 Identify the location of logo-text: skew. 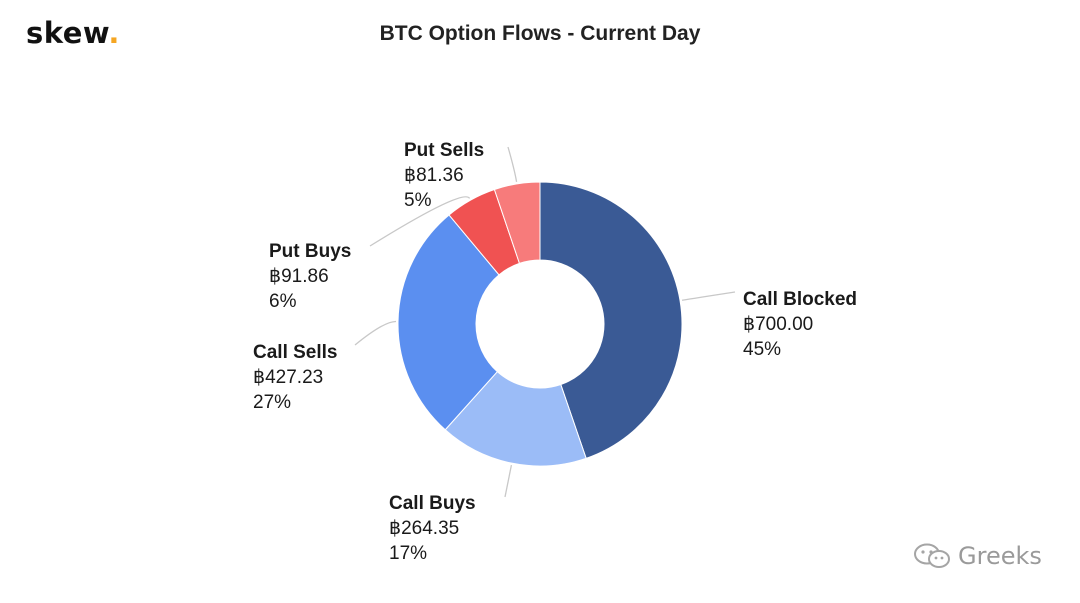
(67, 33).